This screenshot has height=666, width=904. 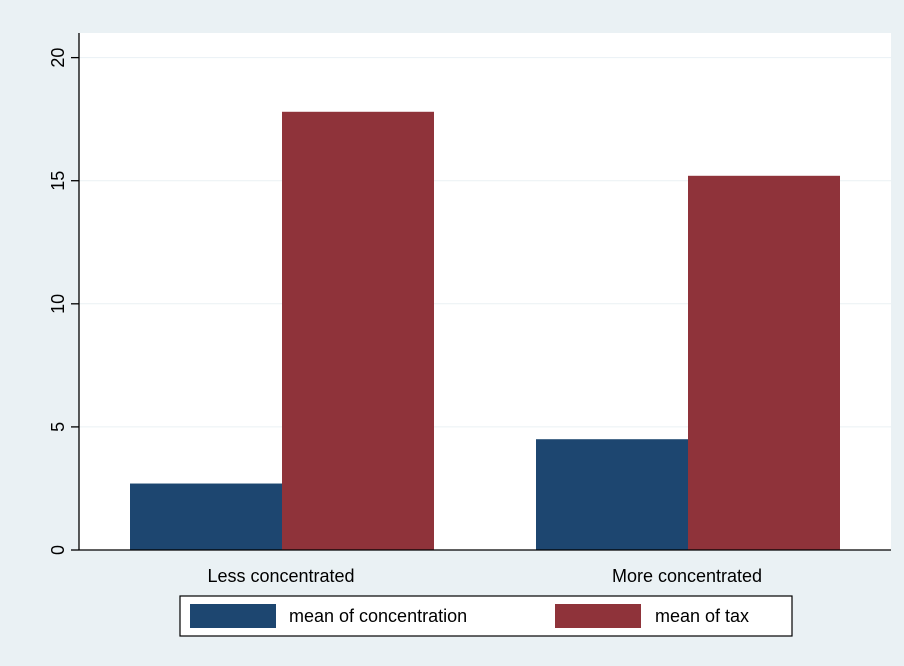 What do you see at coordinates (687, 576) in the screenshot?
I see `x-tick-label-more-concentrated: More concentrated` at bounding box center [687, 576].